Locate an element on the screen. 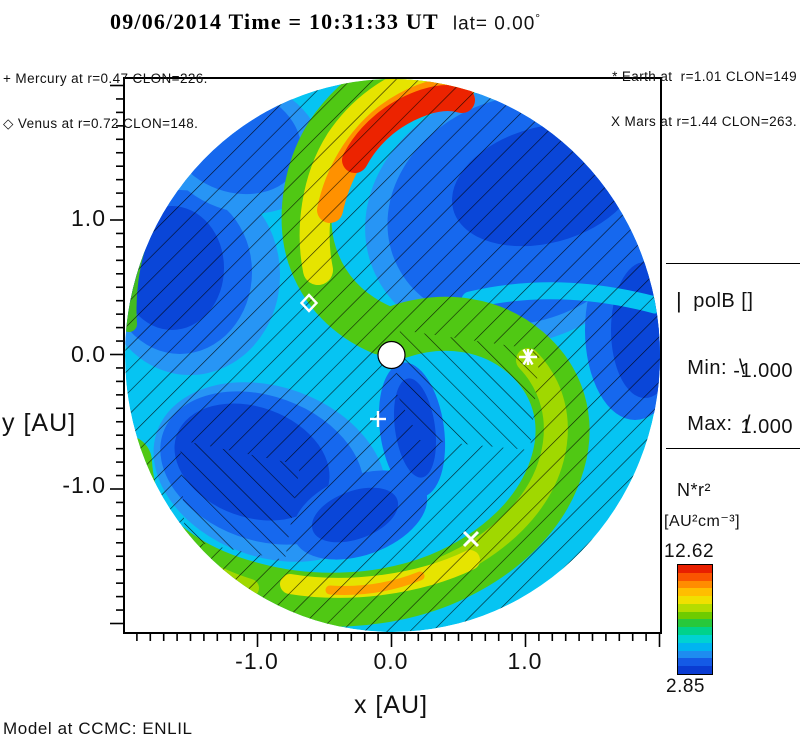 The height and width of the screenshot is (746, 800). y-tick-0: 0.0 is located at coordinates (88, 354).